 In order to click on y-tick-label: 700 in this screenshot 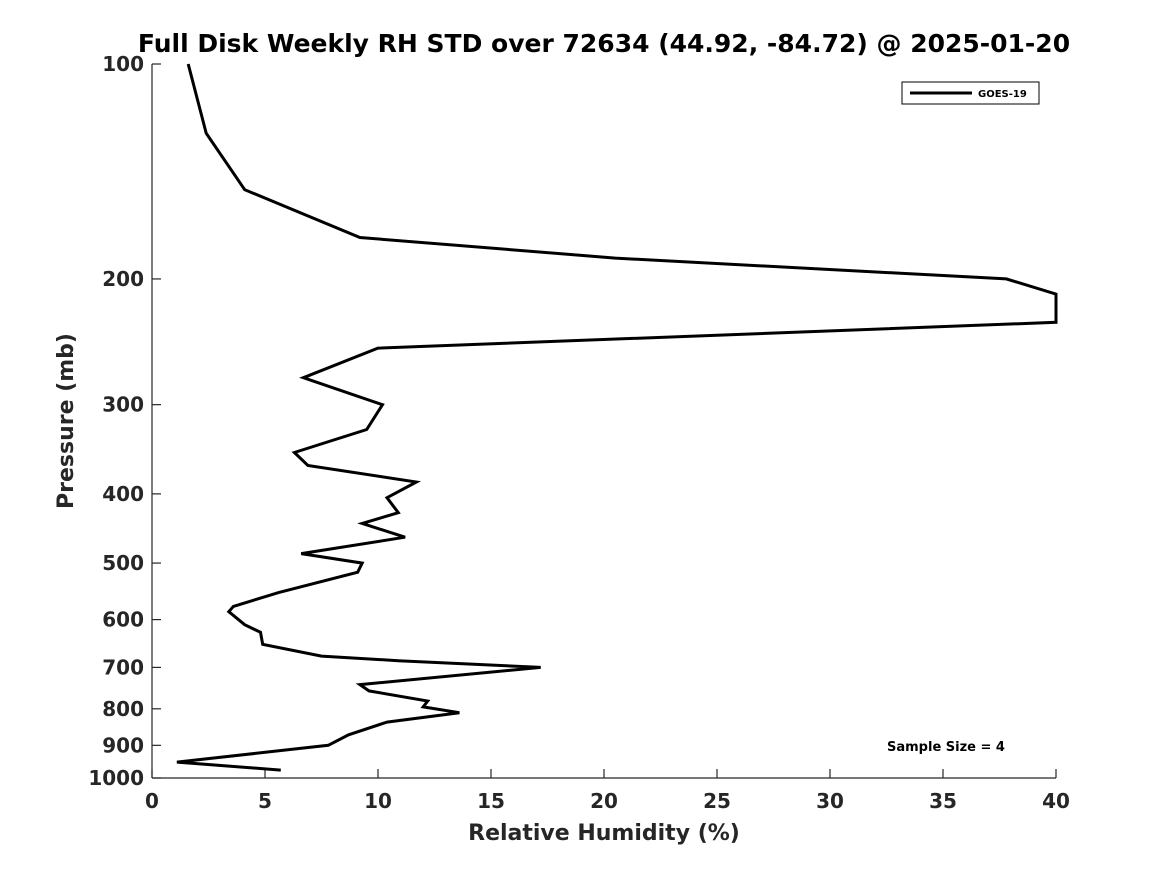, I will do `click(123, 667)`.